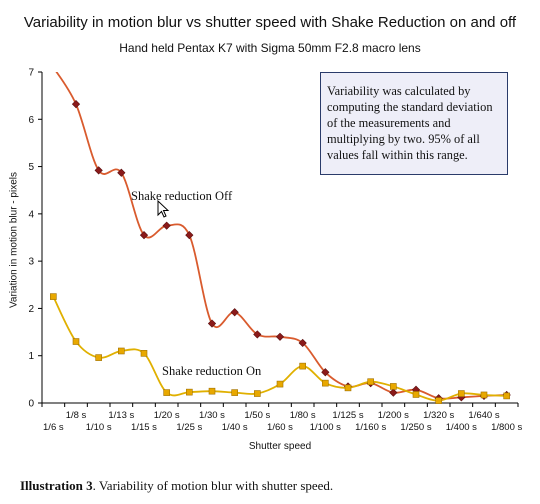  Describe the element at coordinates (144, 427) in the screenshot. I see `x-tick-label: 1/15 s` at that location.